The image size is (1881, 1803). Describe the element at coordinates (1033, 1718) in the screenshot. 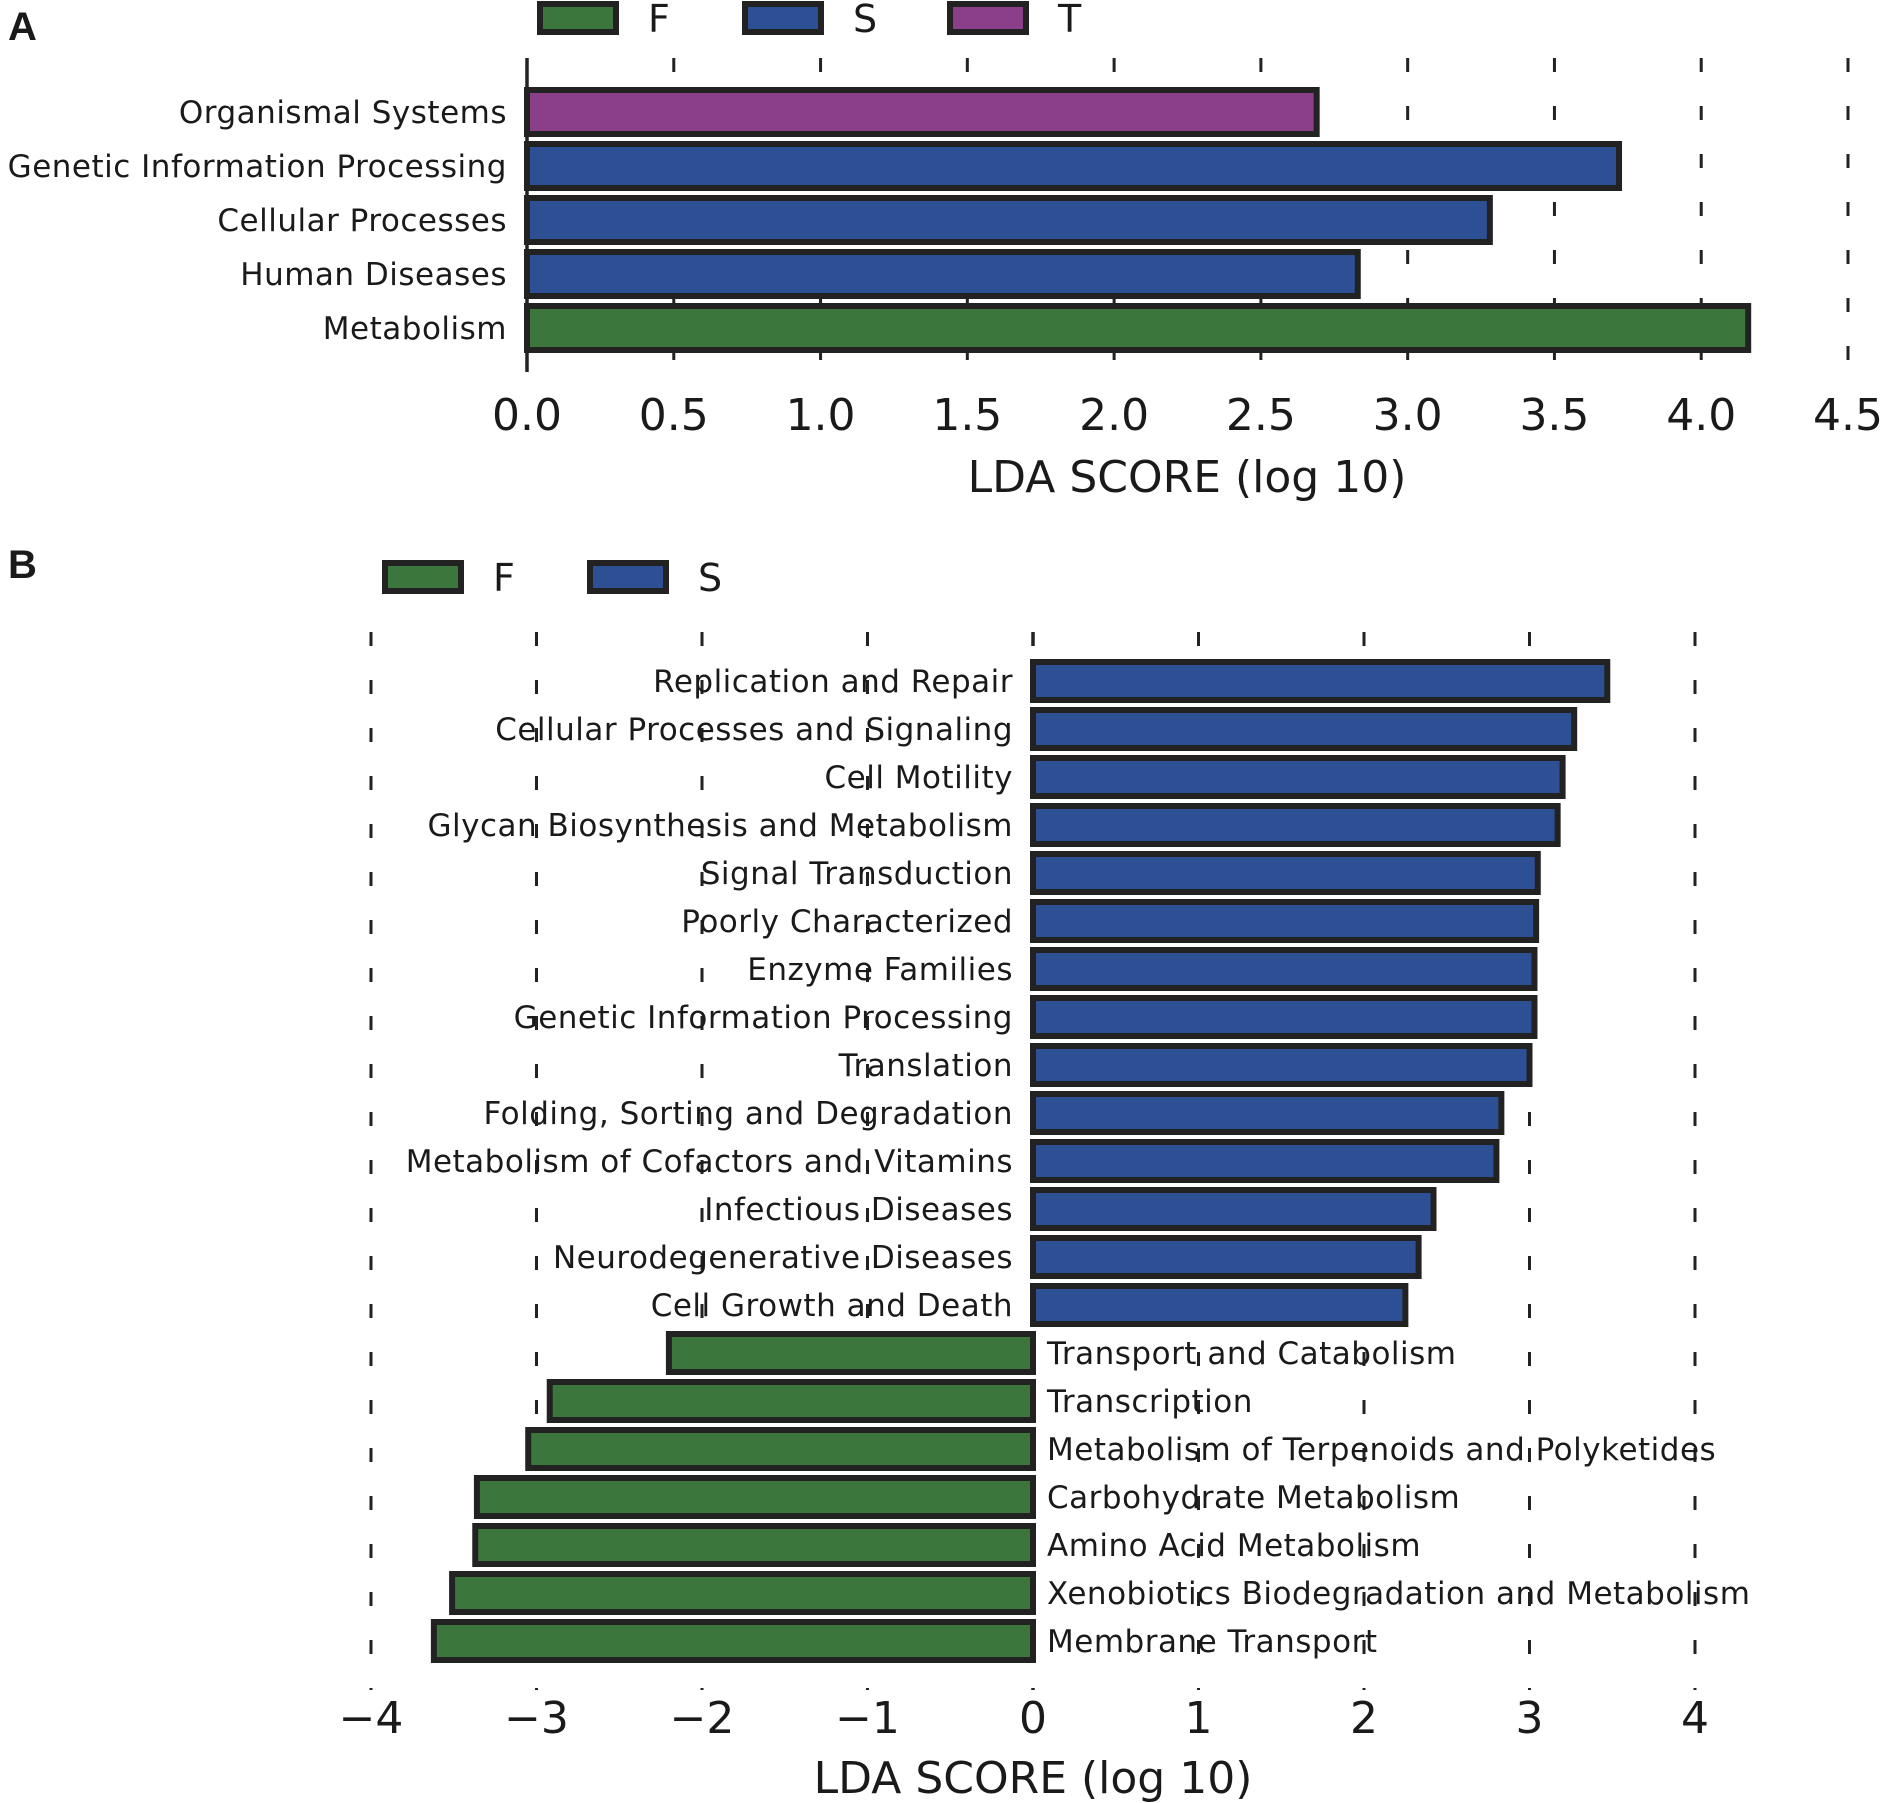

I see `x-tick-label: 0` at that location.